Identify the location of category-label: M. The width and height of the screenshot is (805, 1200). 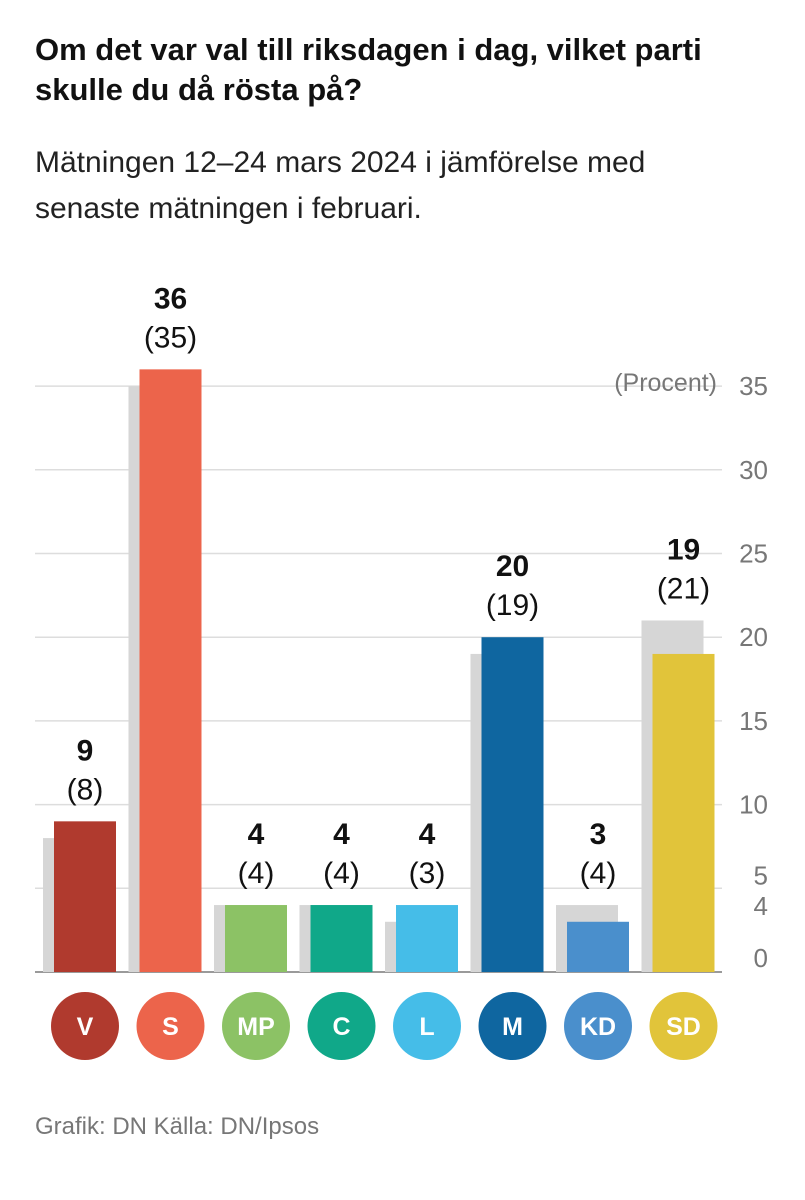
(512, 1027).